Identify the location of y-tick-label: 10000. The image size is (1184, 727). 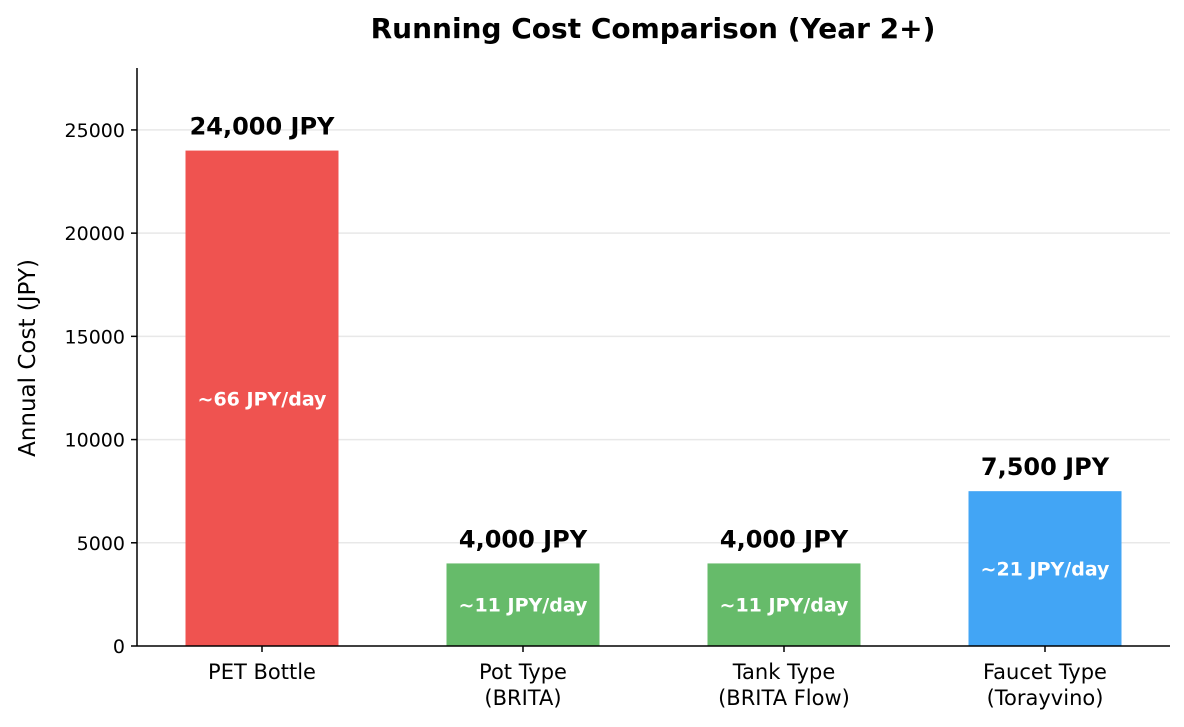
(95, 441).